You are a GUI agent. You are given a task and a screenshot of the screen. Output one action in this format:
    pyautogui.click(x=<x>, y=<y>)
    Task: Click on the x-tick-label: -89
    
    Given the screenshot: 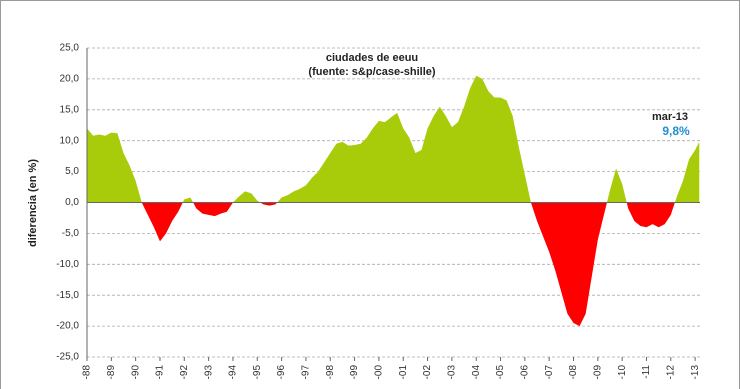 What is the action you would take?
    pyautogui.click(x=111, y=372)
    